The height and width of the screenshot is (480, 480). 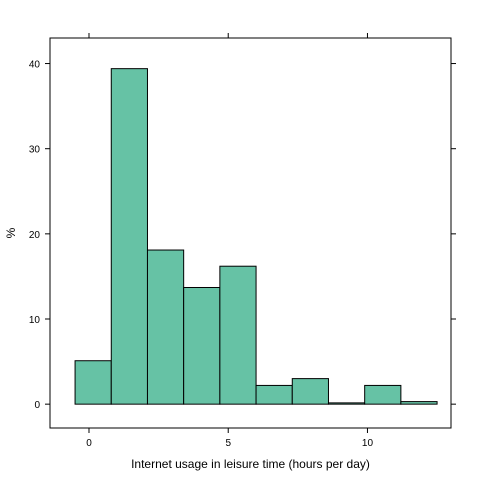 What do you see at coordinates (37, 405) in the screenshot?
I see `y-tick-label: 0` at bounding box center [37, 405].